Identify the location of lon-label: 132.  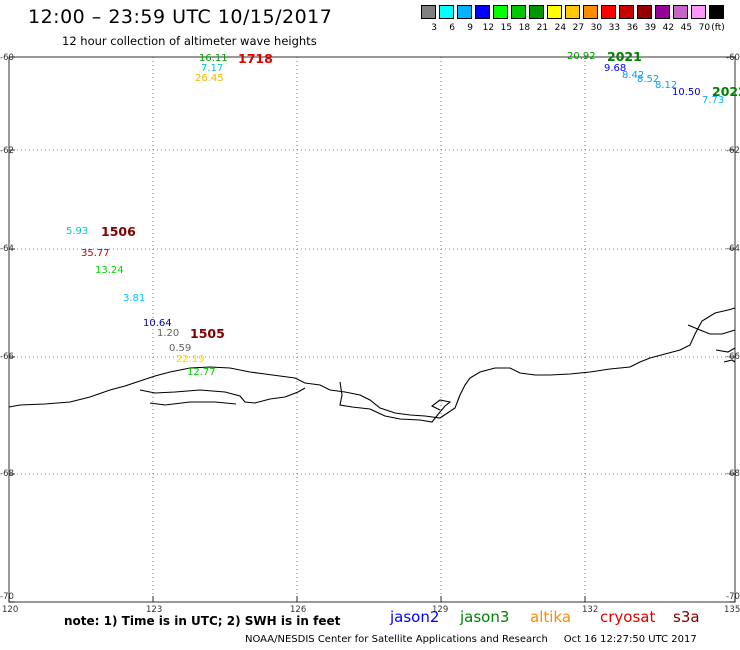
(590, 610).